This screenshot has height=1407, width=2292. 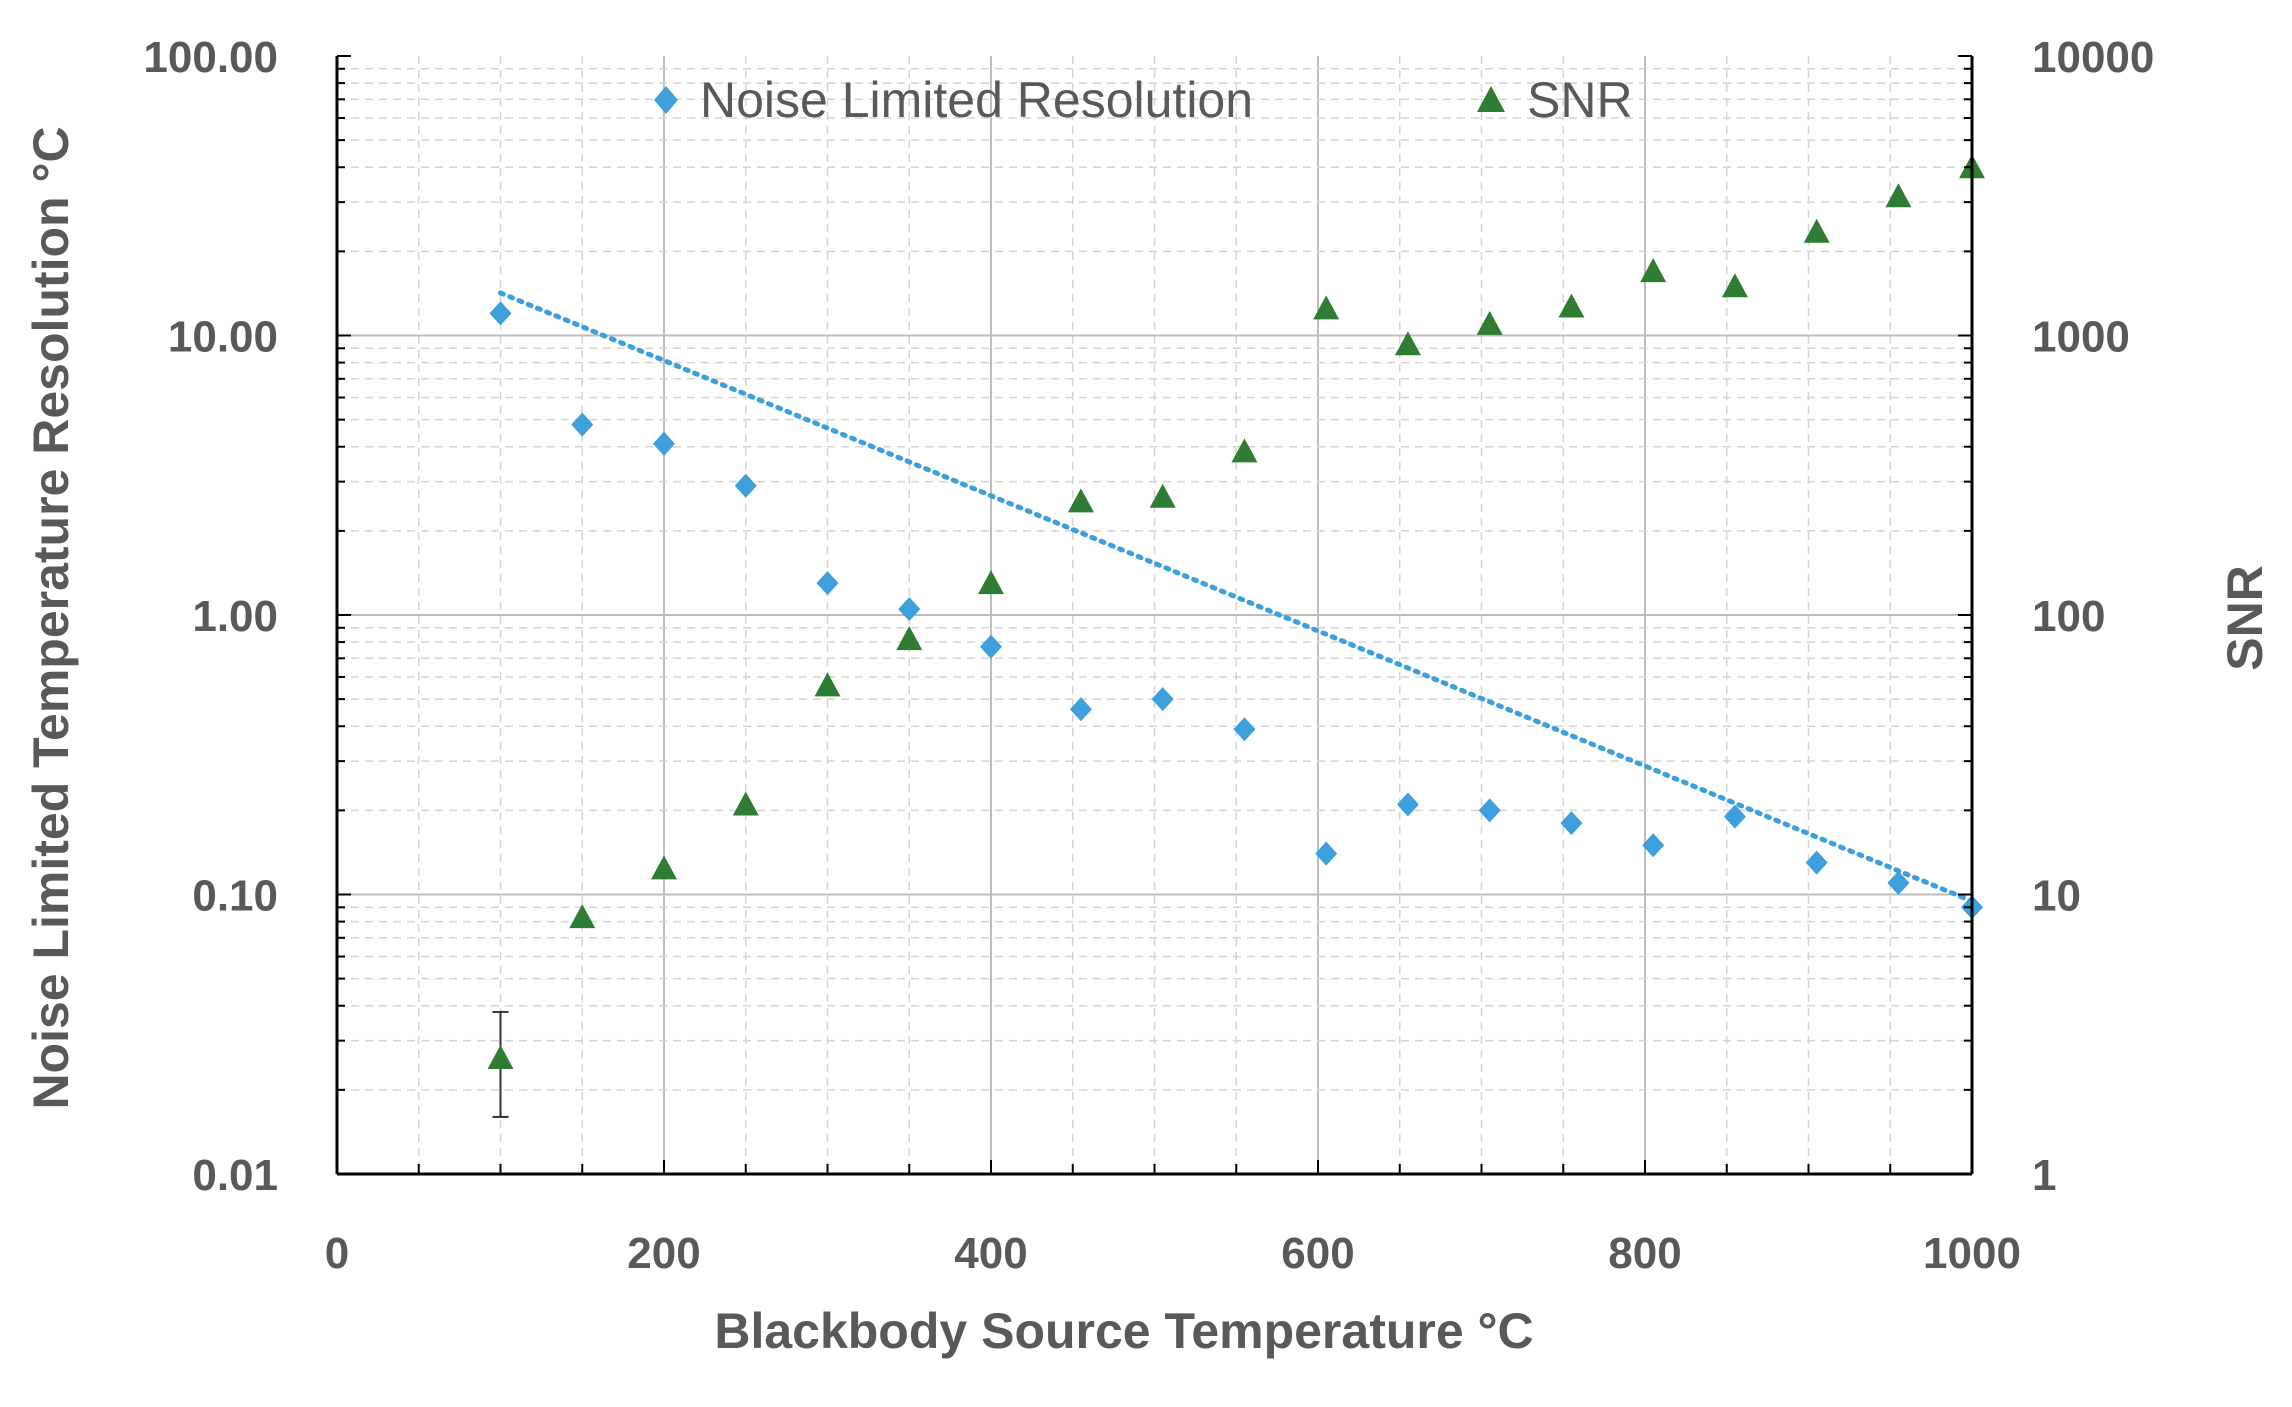 I want to click on legend-label-snr: SNR, so click(x=1580, y=100).